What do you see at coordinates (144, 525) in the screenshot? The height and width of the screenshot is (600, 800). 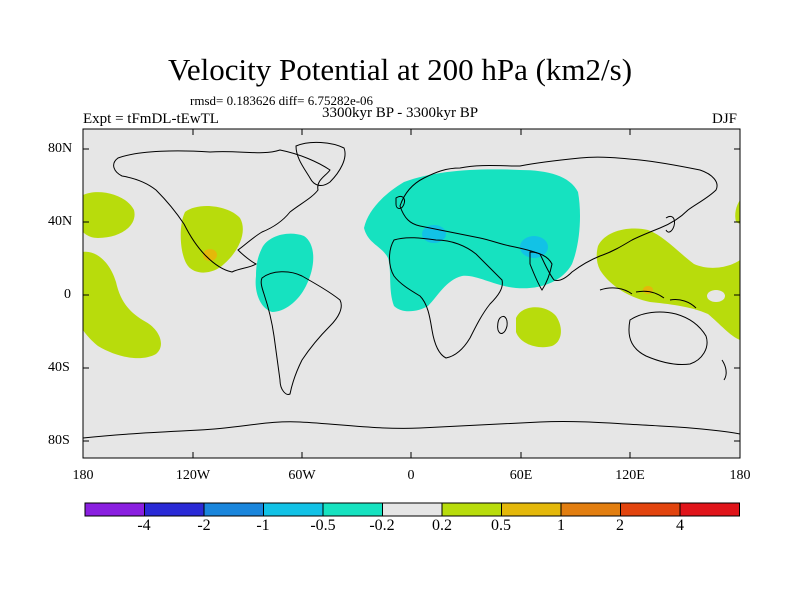 I see `colorbar-label: -4` at bounding box center [144, 525].